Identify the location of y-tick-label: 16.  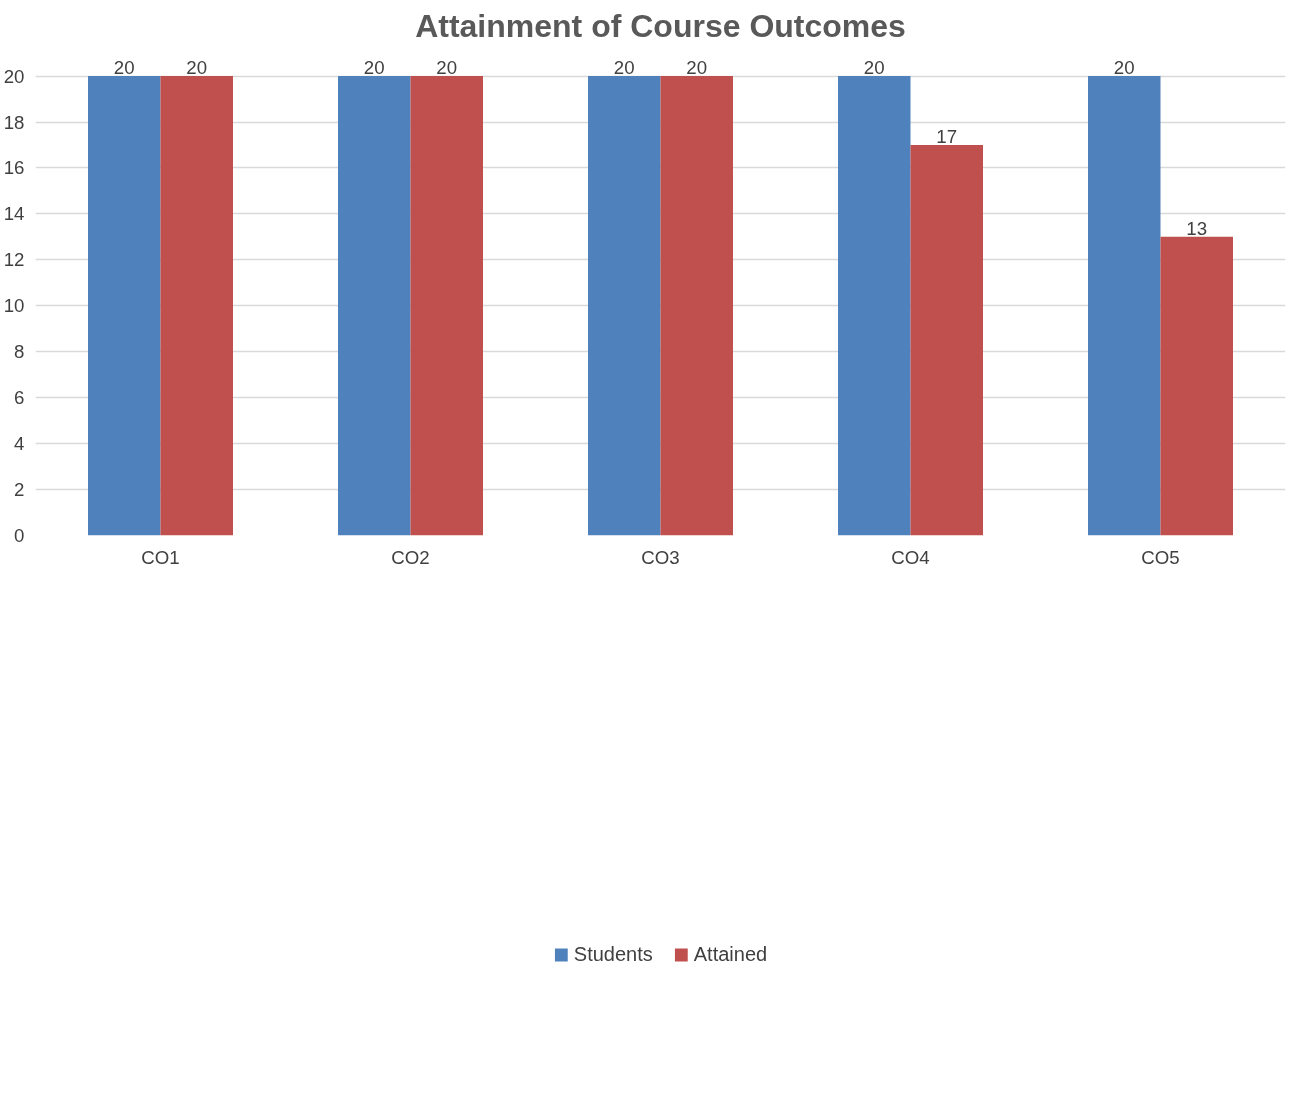
(14, 168).